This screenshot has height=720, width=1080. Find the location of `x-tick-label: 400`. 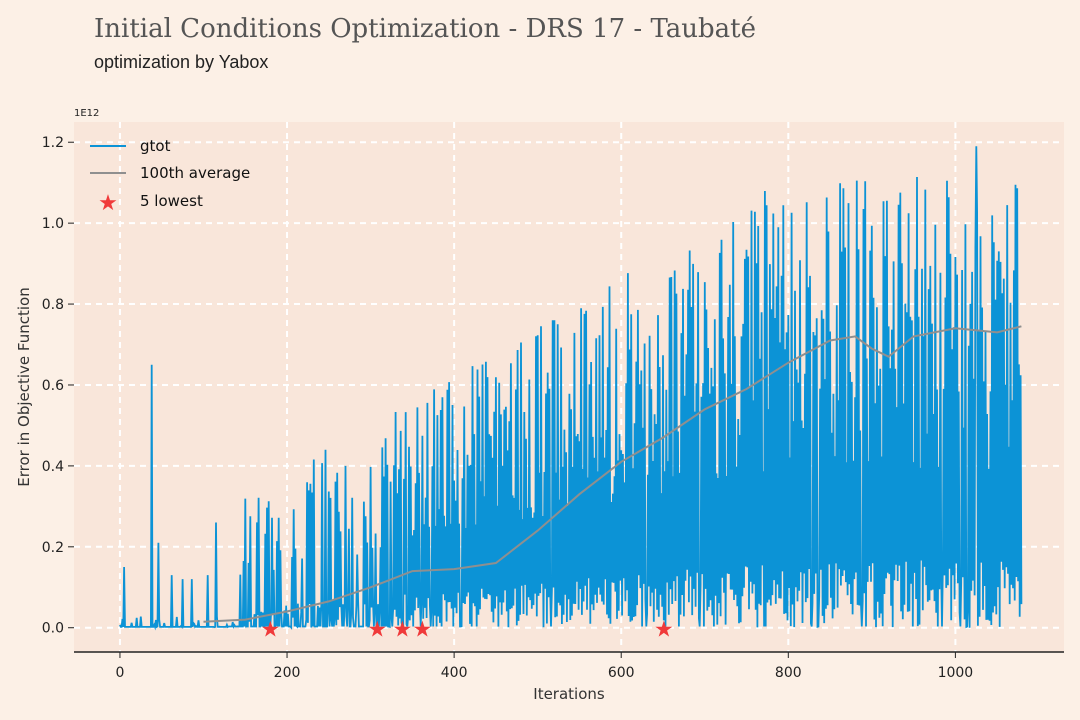

x-tick-label: 400 is located at coordinates (454, 673).